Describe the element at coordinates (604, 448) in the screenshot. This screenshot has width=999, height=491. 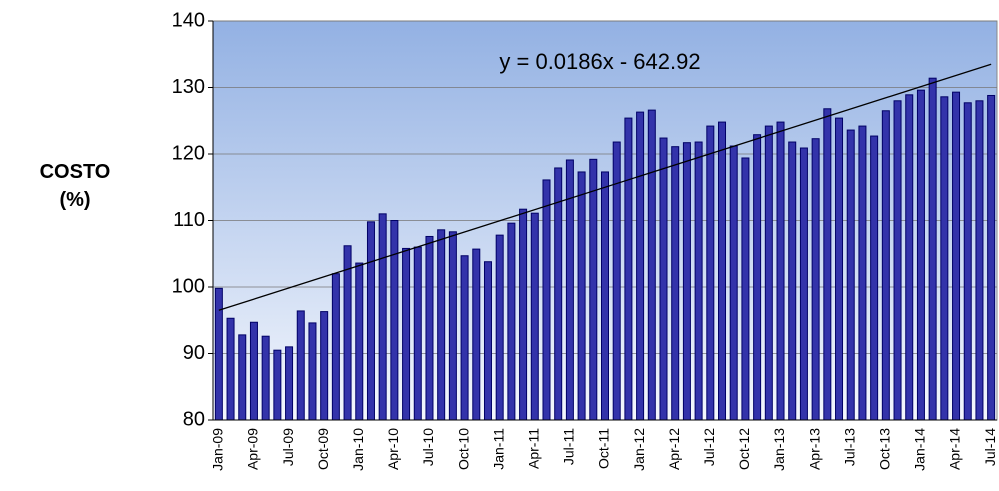
I see `x-tick-label: Oct-11` at that location.